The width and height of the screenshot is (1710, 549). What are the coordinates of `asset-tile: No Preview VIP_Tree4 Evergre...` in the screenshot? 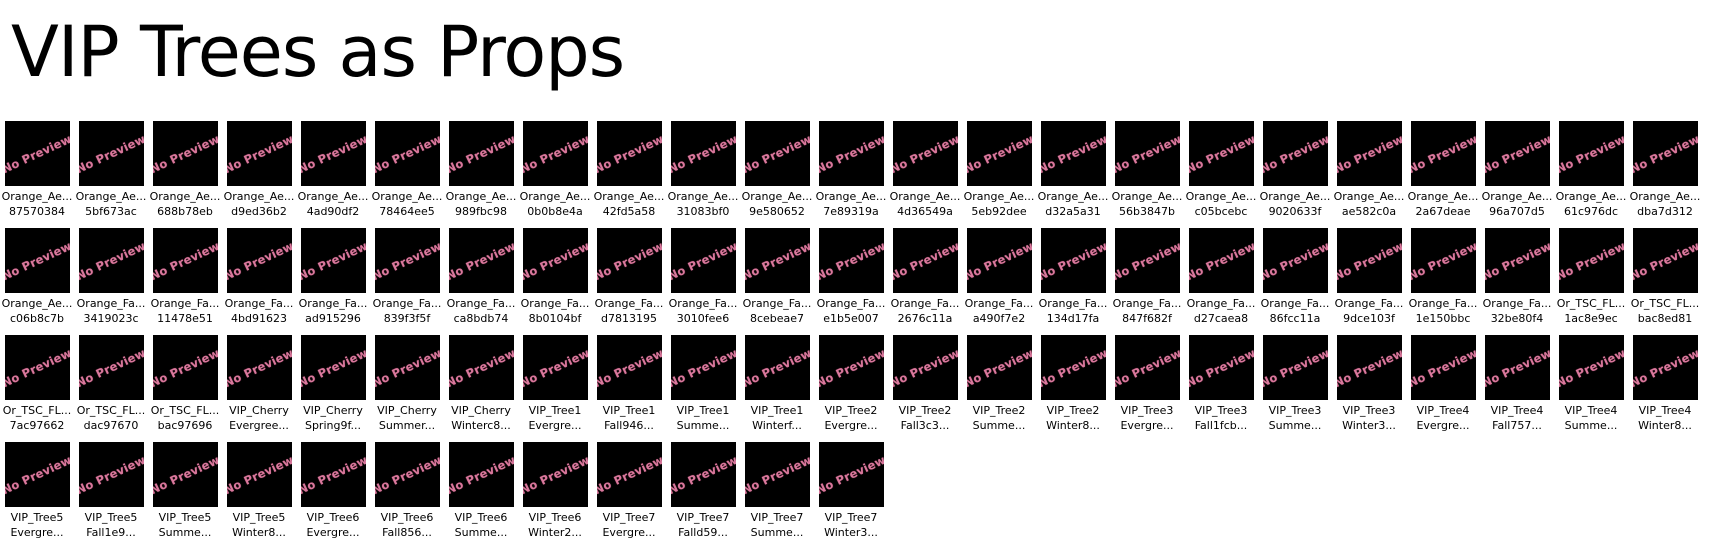 It's located at (1443, 388).